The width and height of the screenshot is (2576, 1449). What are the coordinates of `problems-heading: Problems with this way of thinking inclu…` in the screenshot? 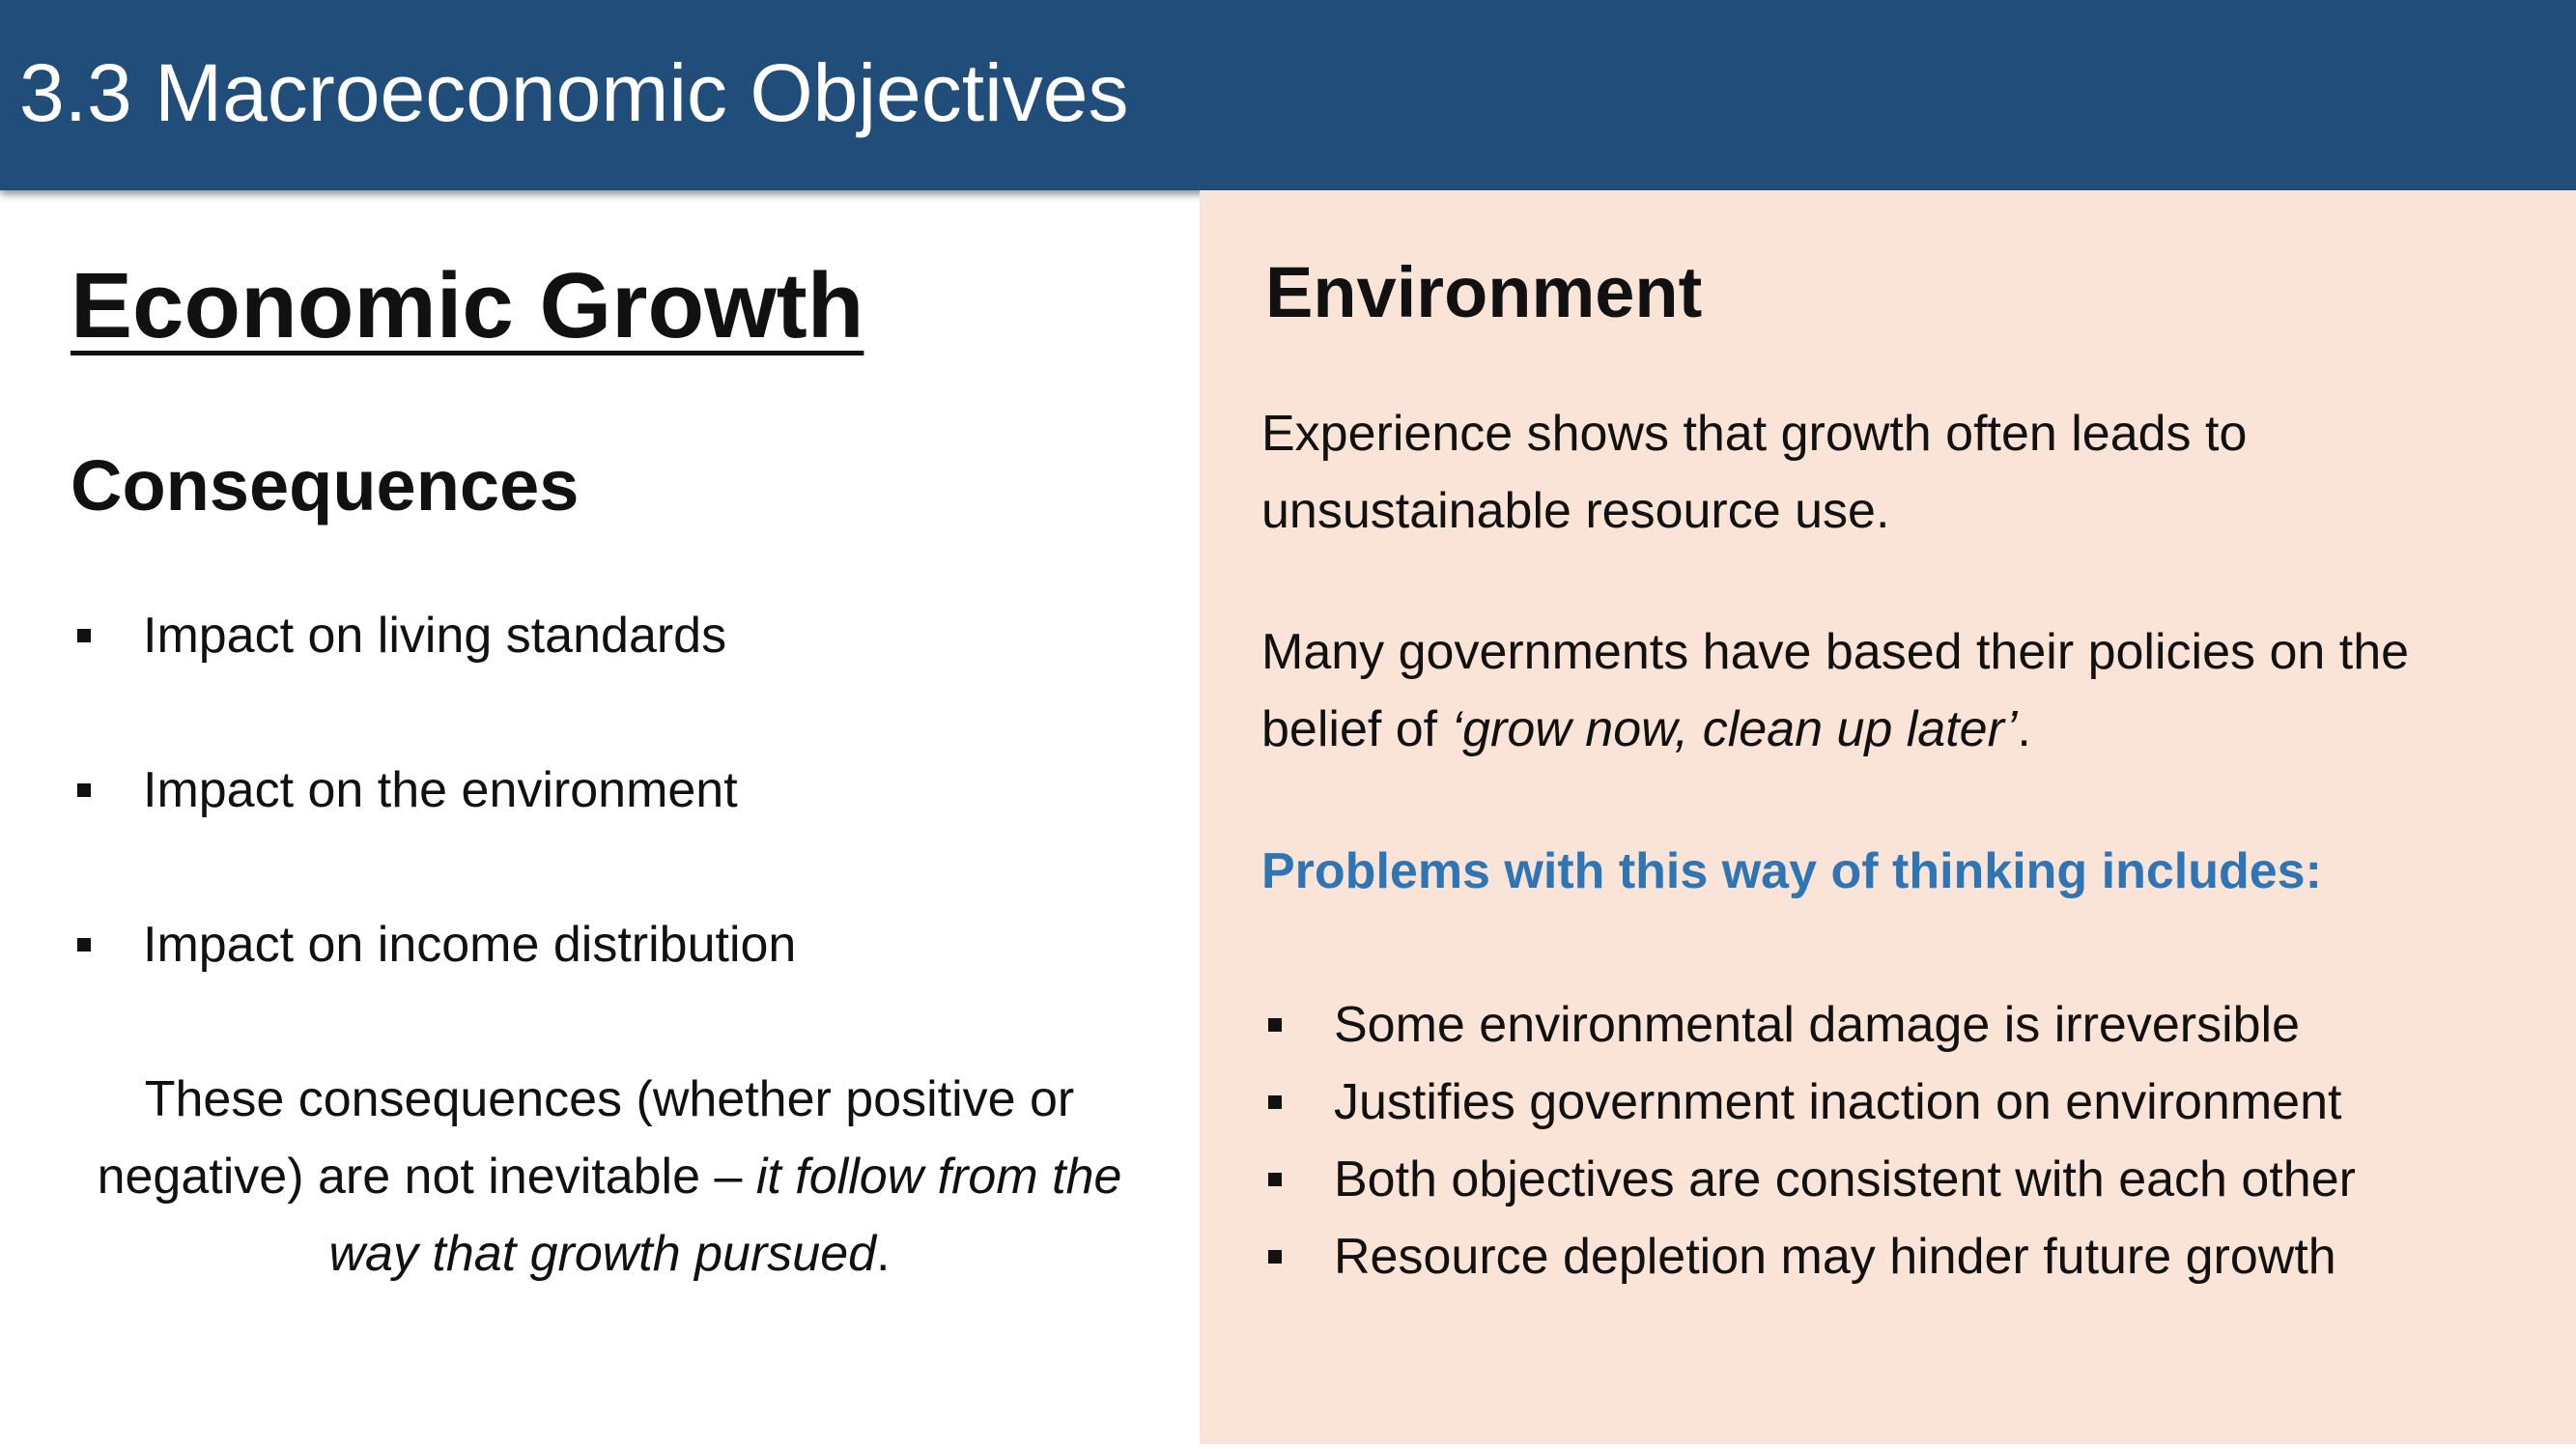 It's located at (1791, 871).